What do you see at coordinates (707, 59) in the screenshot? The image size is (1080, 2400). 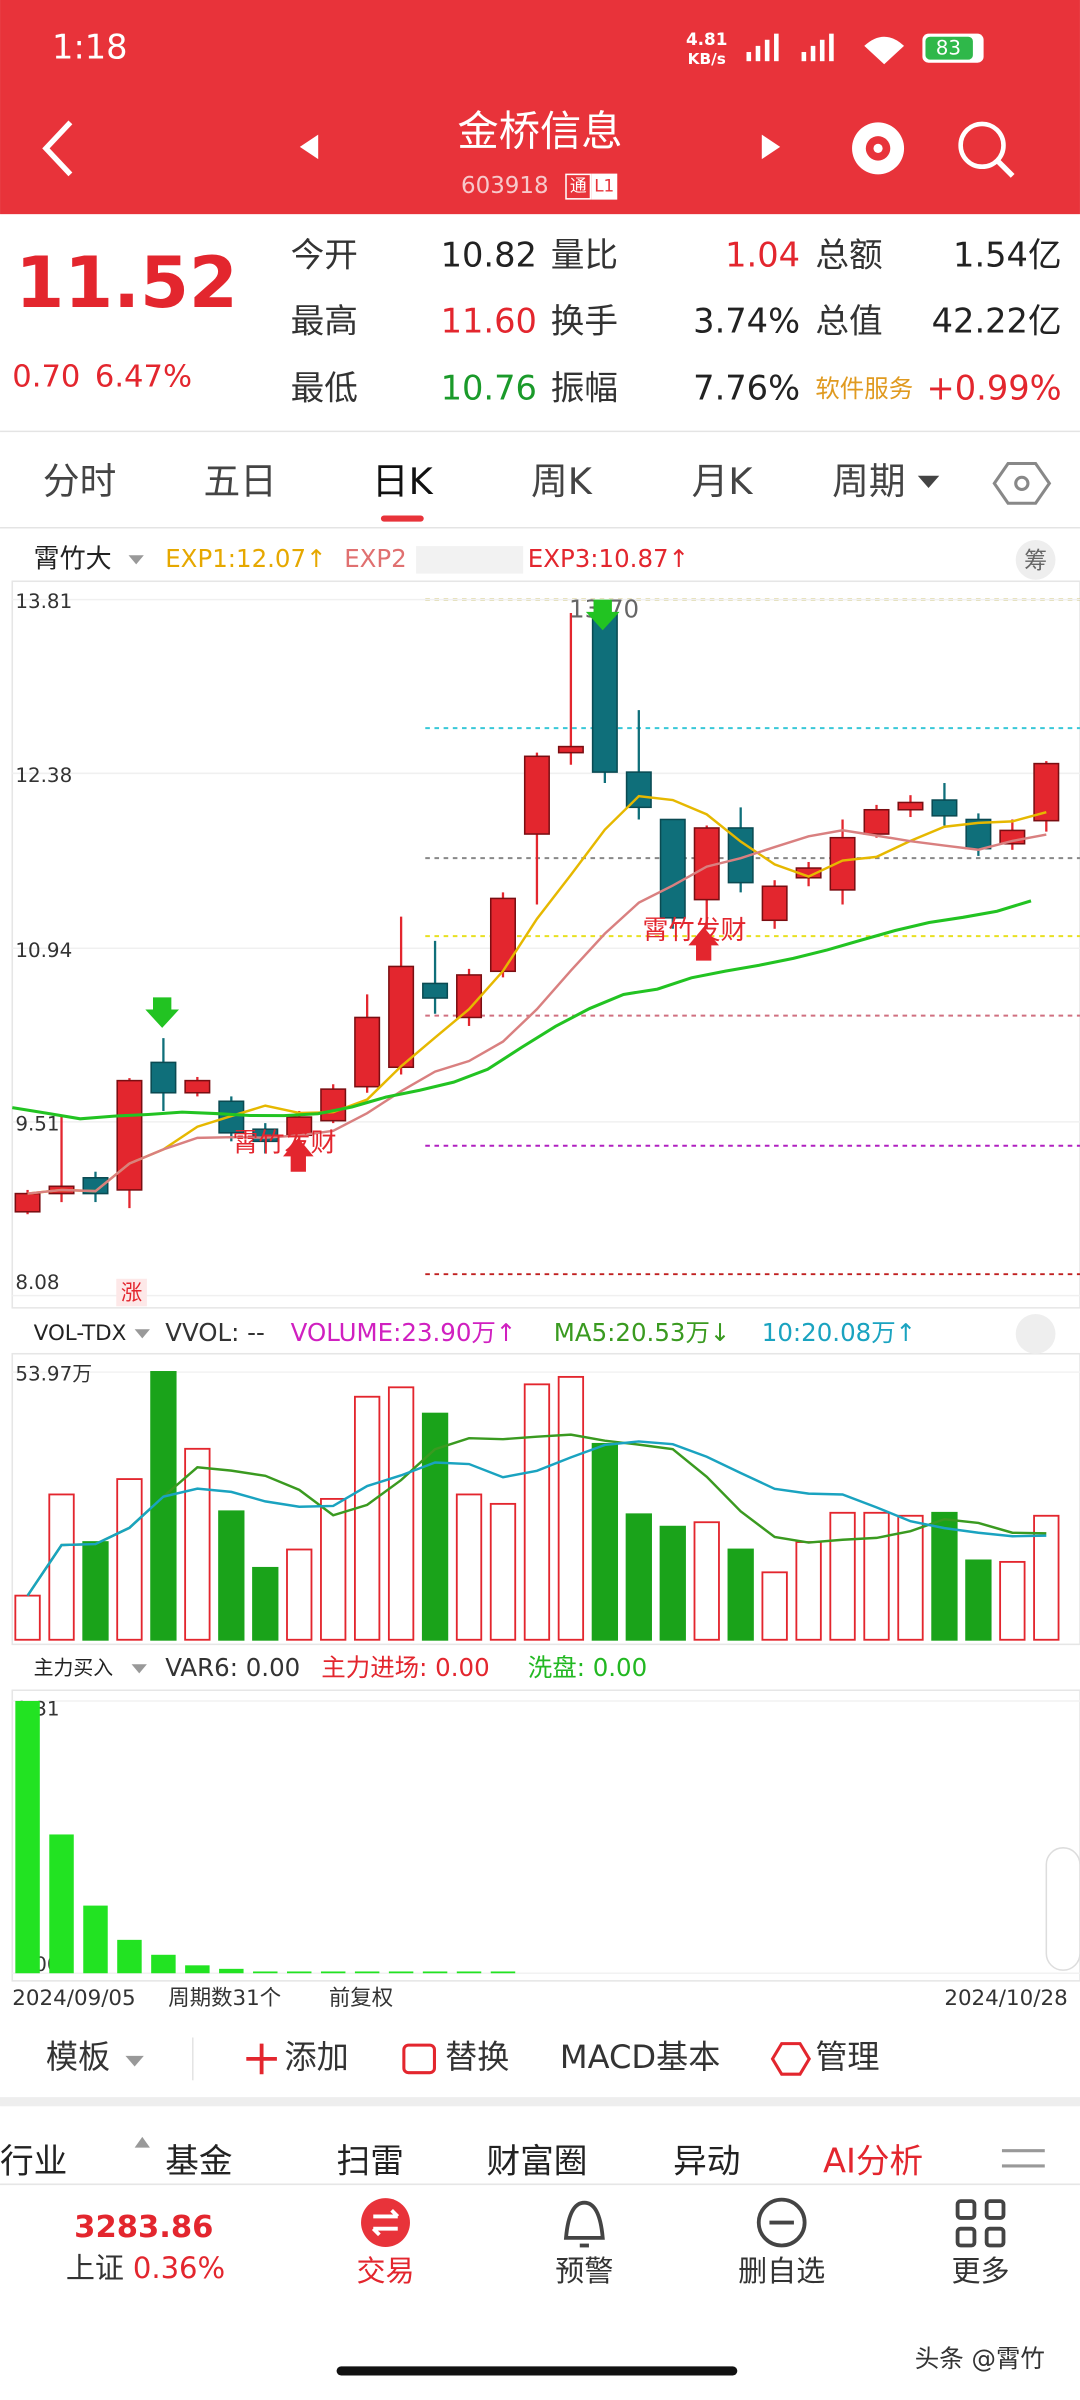 I see `net-unit: KB/s` at bounding box center [707, 59].